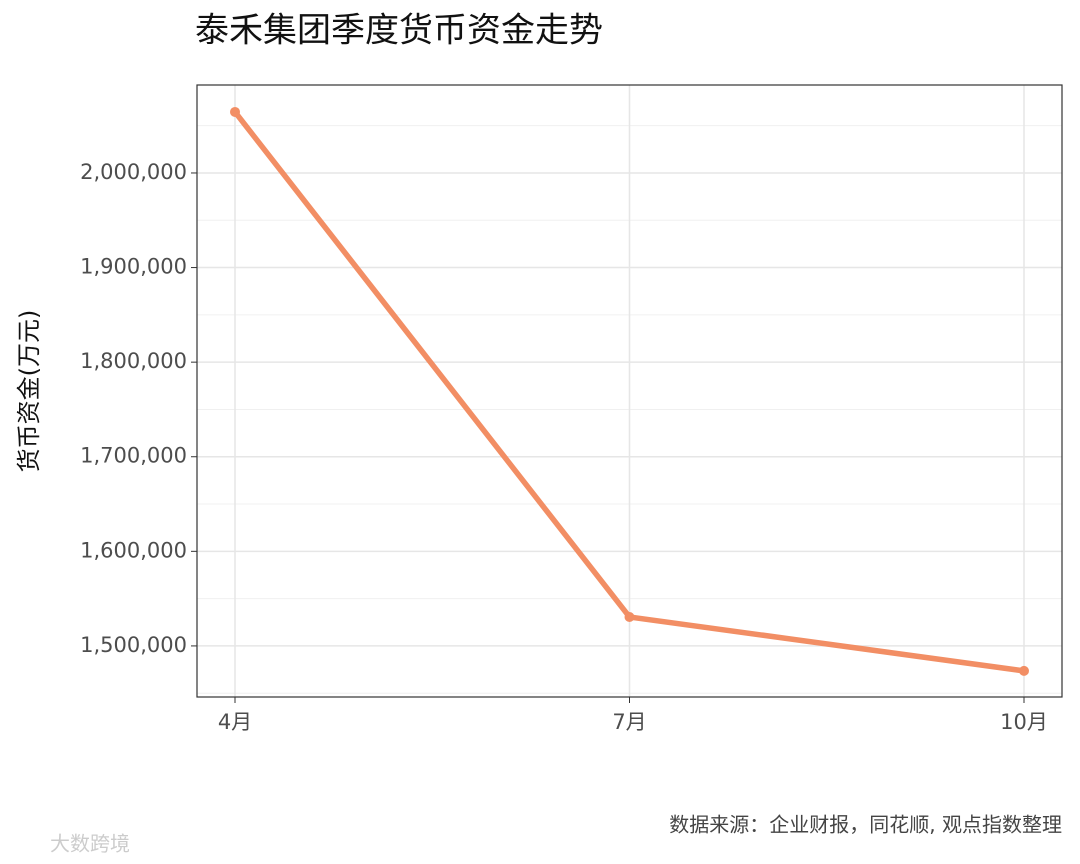 This screenshot has width=1080, height=864. What do you see at coordinates (29, 391) in the screenshot?
I see `y-axis-title: 货币资金(万元)` at bounding box center [29, 391].